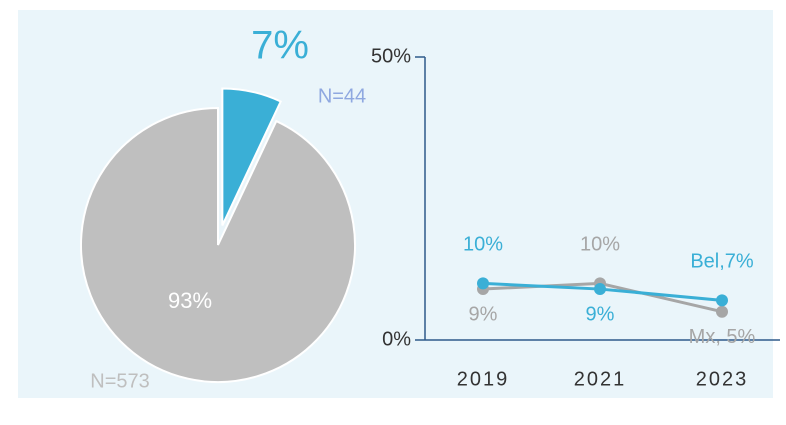 The width and height of the screenshot is (786, 425). Describe the element at coordinates (722, 337) in the screenshot. I see `value-label: Mx, 5%` at that location.